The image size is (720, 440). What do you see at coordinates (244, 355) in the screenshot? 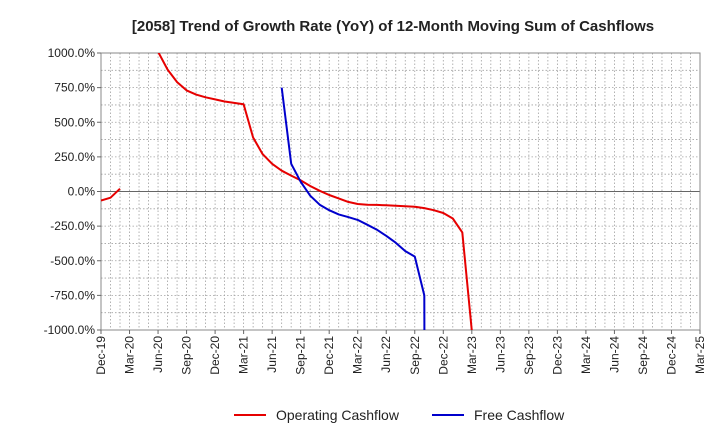
I see `x-tick-label: Mar-21` at bounding box center [244, 355].